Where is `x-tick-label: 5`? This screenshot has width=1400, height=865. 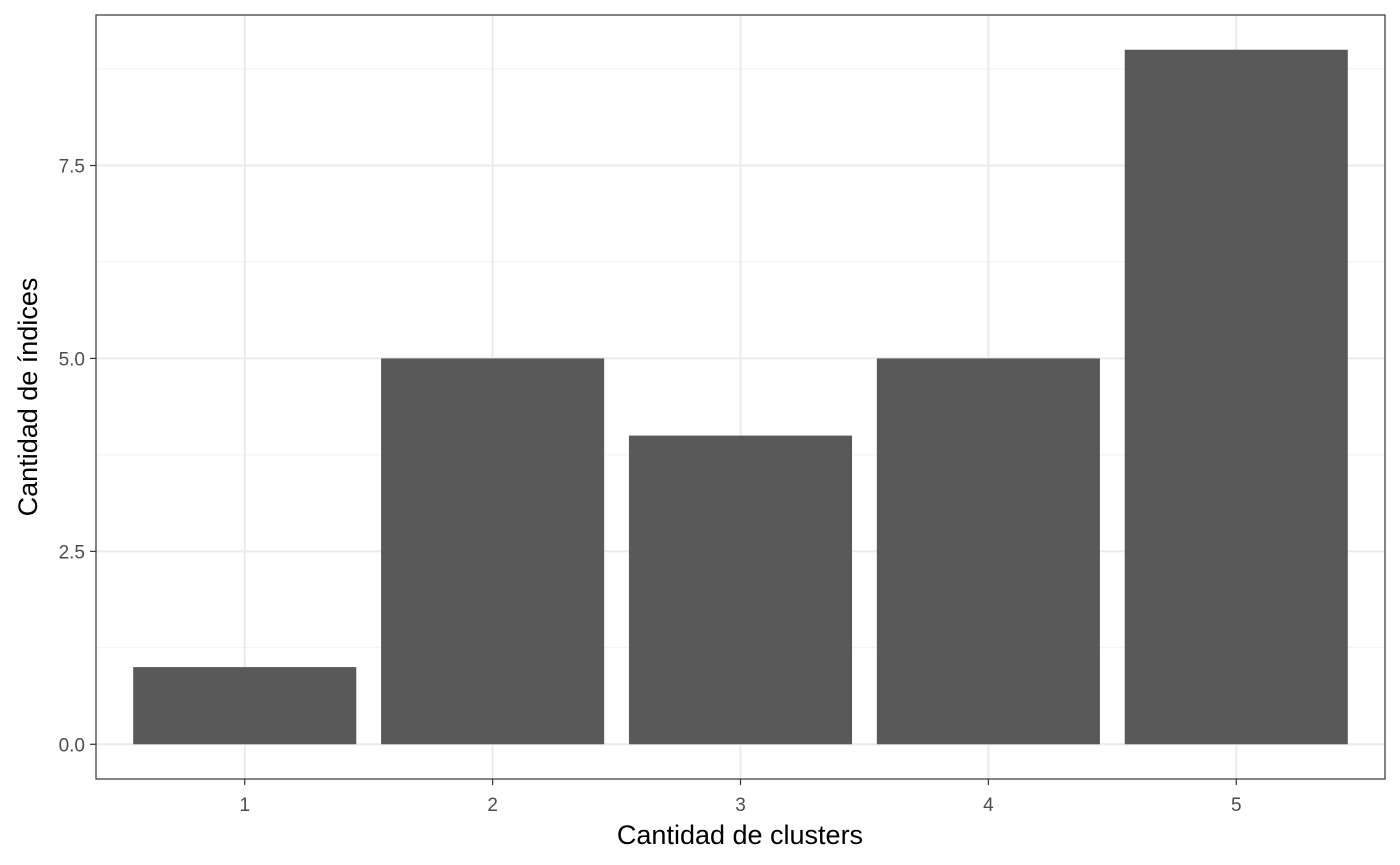
x-tick-label: 5 is located at coordinates (1236, 805).